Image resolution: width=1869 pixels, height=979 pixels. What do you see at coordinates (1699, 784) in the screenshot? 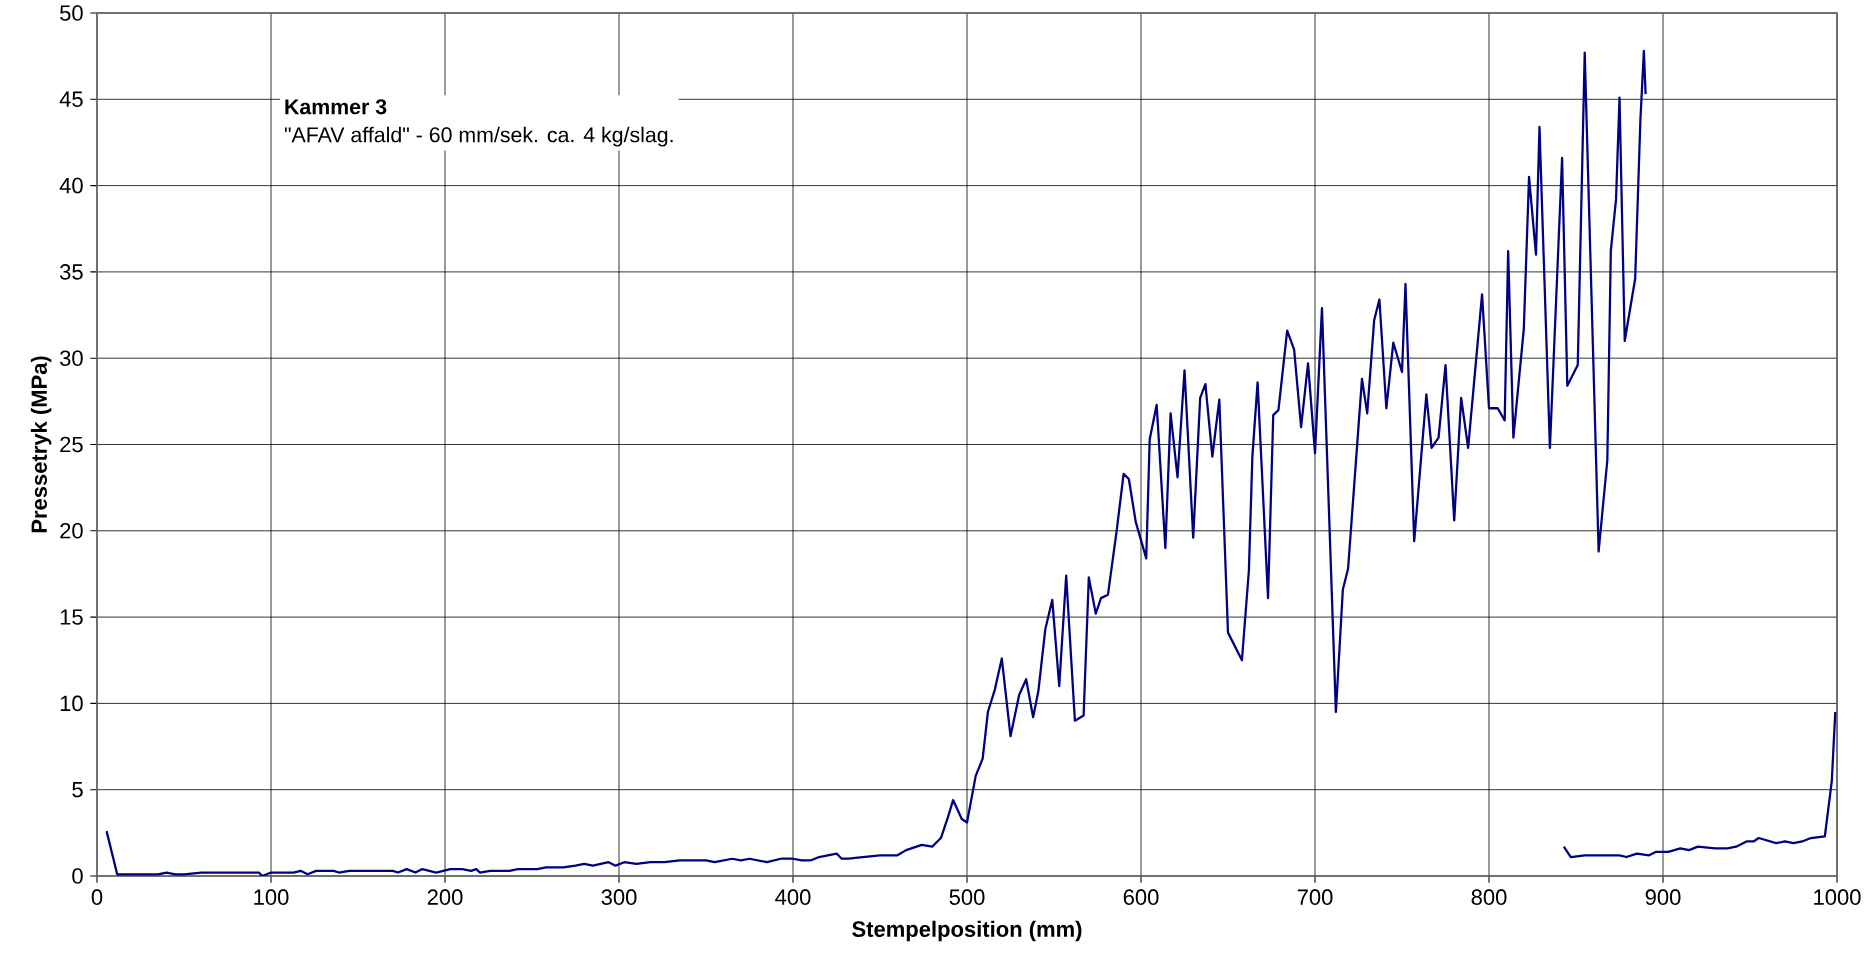
I see `line-series` at bounding box center [1699, 784].